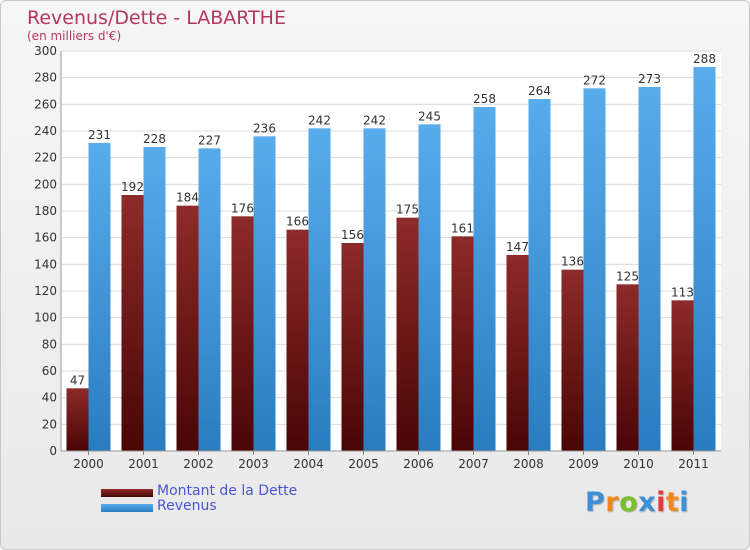 This screenshot has width=750, height=550. What do you see at coordinates (418, 464) in the screenshot?
I see `x-tick-label: 2006` at bounding box center [418, 464].